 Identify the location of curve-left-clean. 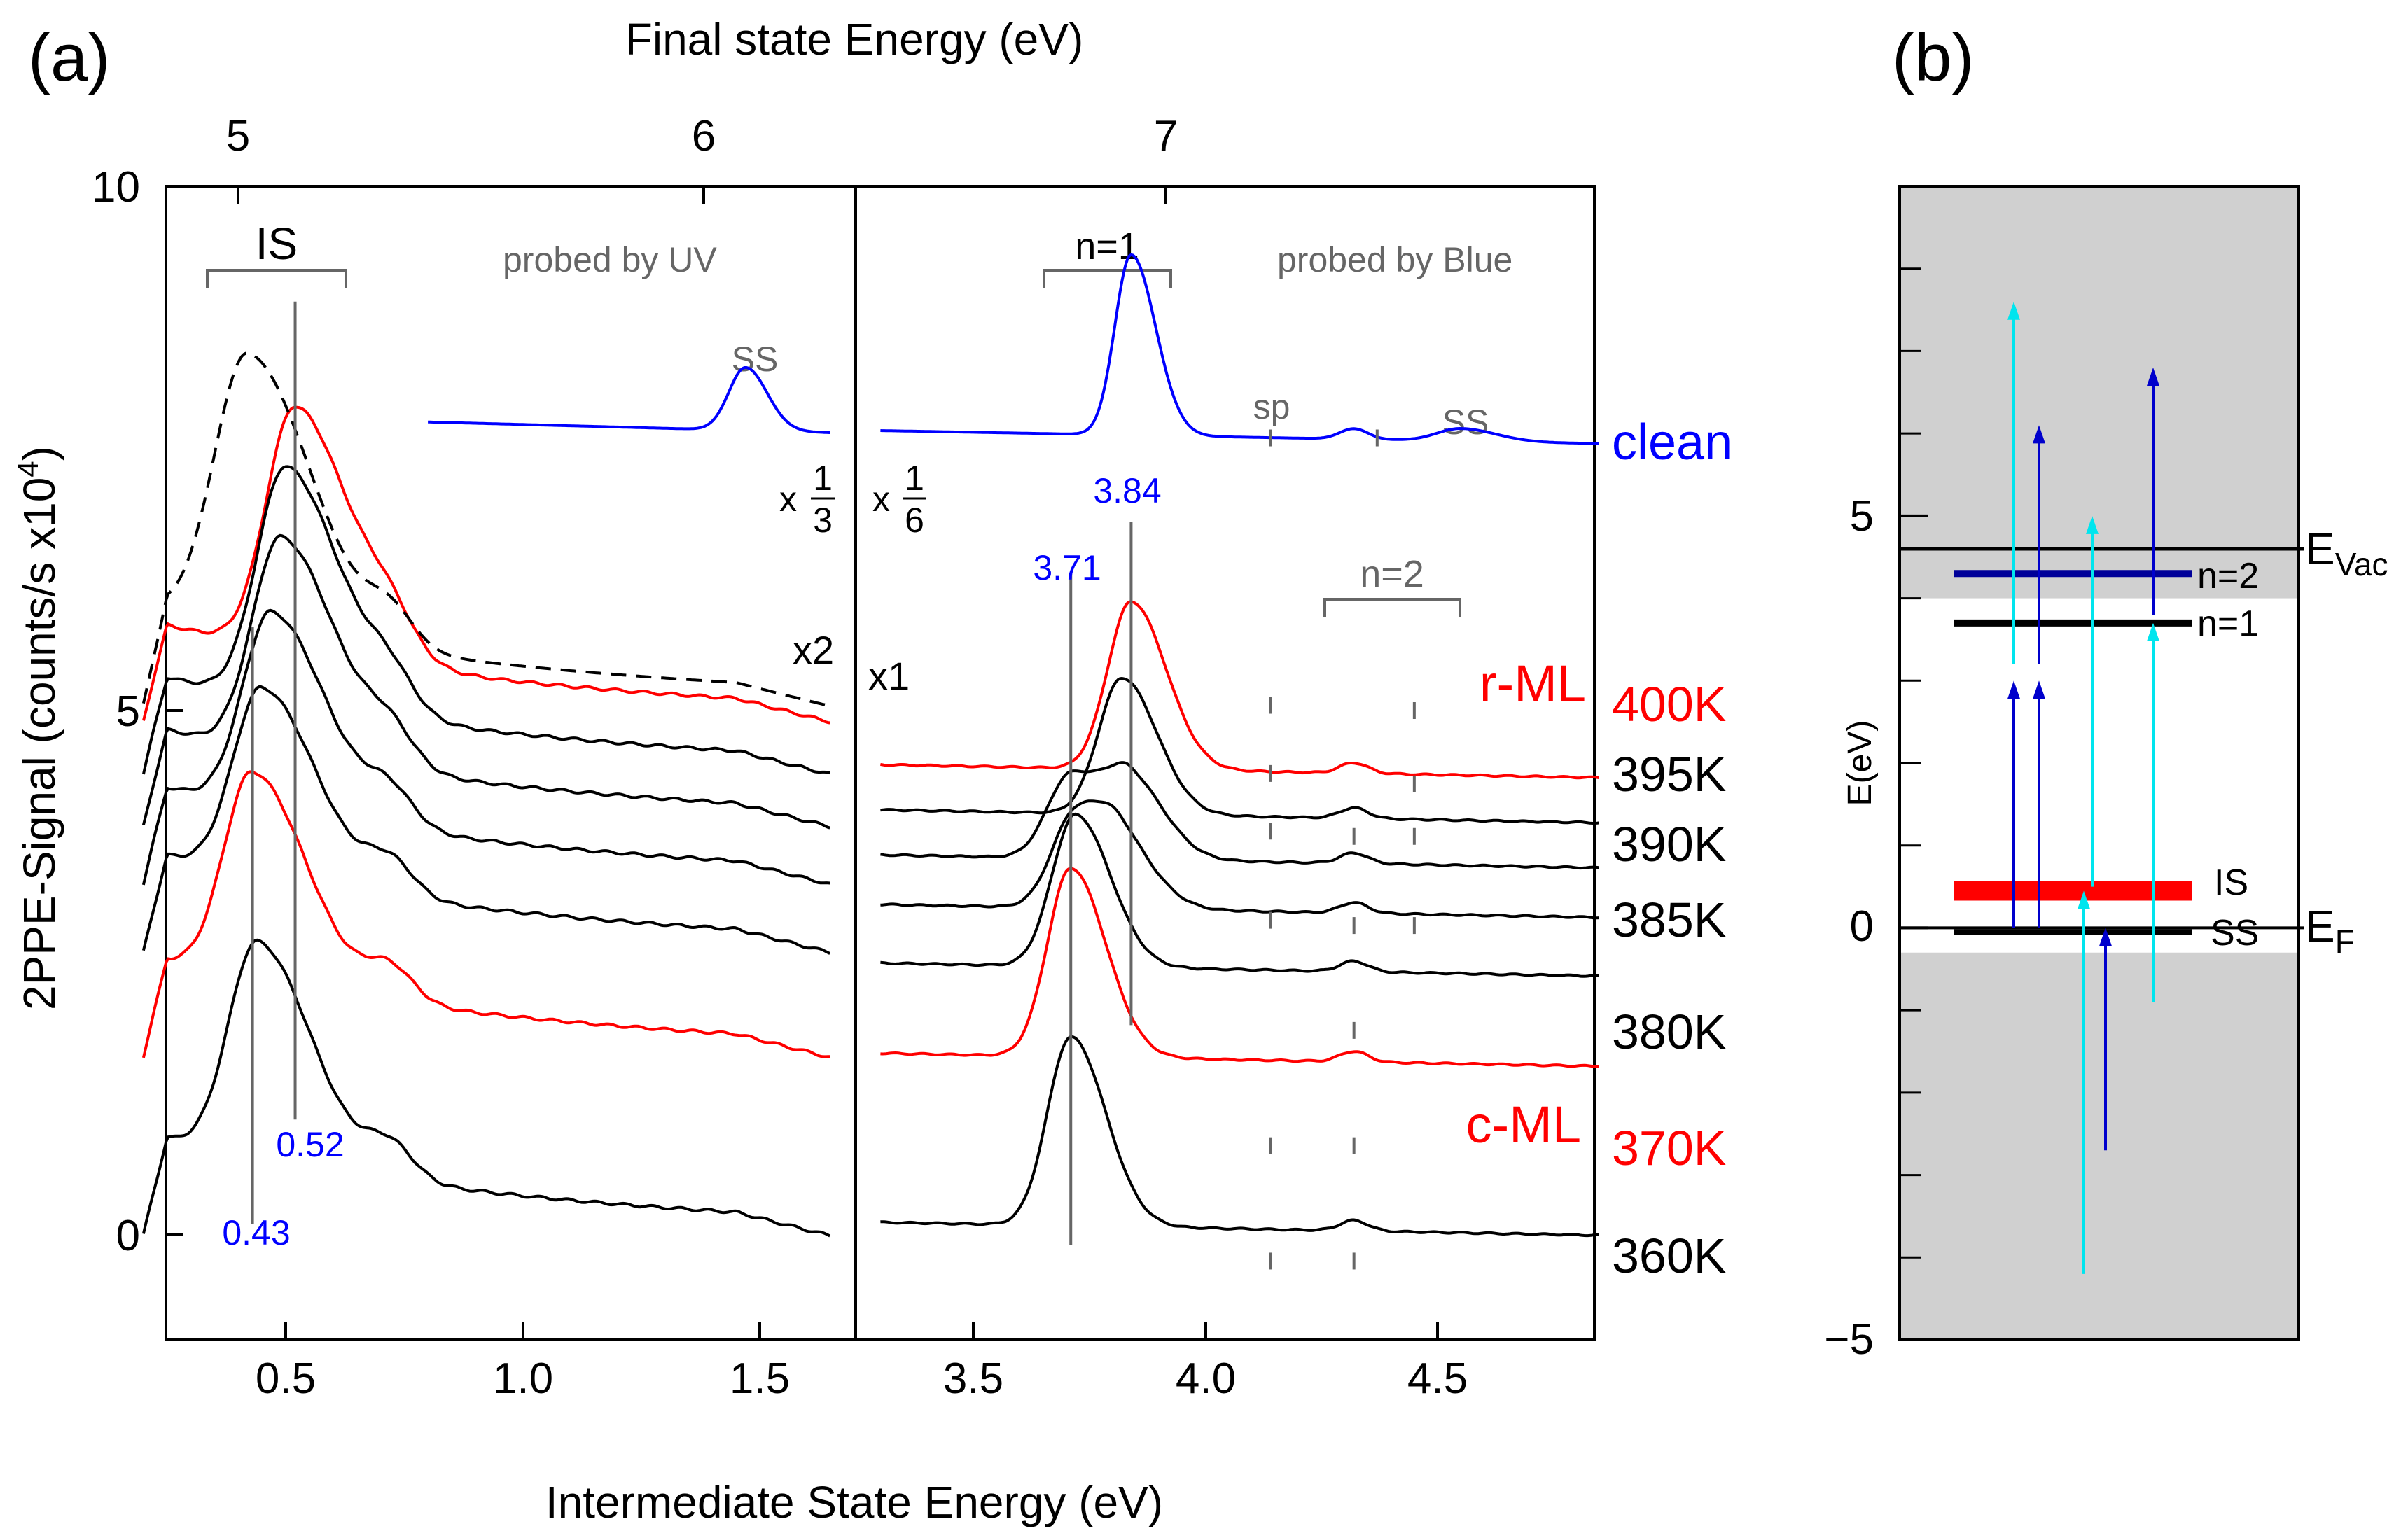
(629, 400).